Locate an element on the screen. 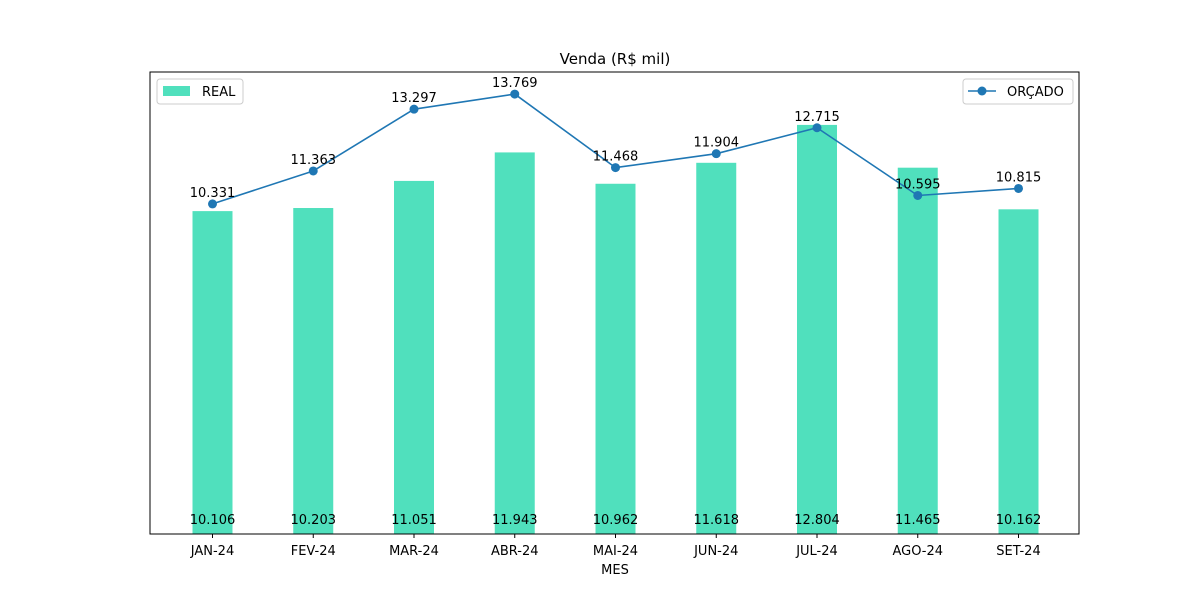 Image resolution: width=1200 pixels, height=600 pixels. x-axis-title: MES is located at coordinates (615, 570).